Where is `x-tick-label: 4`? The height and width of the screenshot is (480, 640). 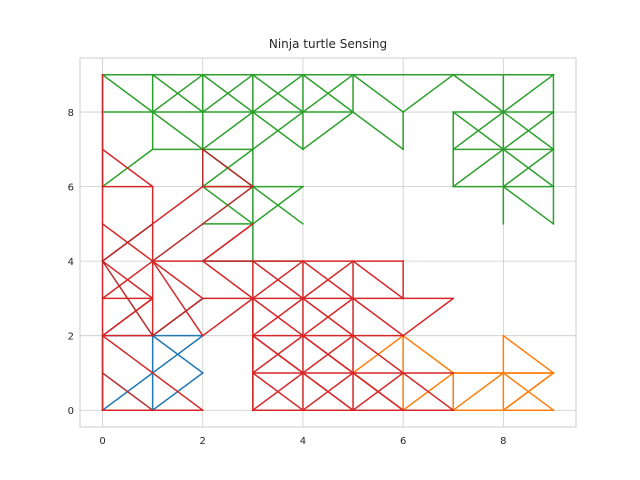
x-tick-label: 4 is located at coordinates (303, 441).